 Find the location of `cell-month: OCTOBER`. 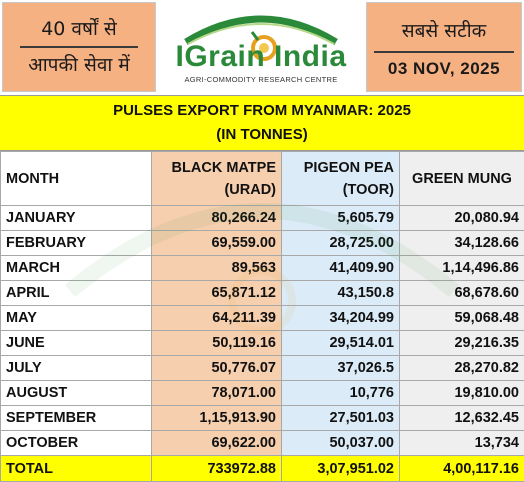

cell-month: OCTOBER is located at coordinates (76, 443).